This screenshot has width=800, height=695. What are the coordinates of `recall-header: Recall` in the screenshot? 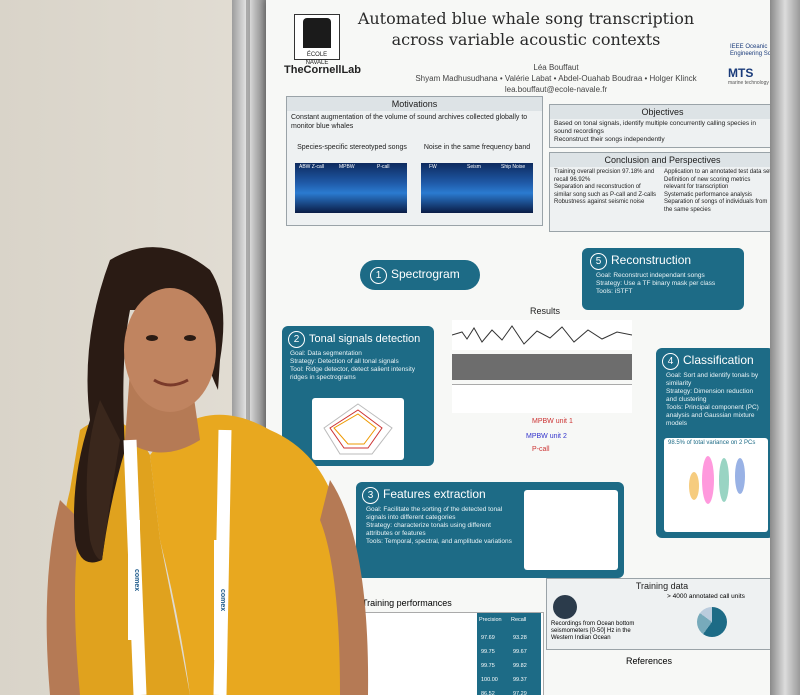 It's located at (519, 620).